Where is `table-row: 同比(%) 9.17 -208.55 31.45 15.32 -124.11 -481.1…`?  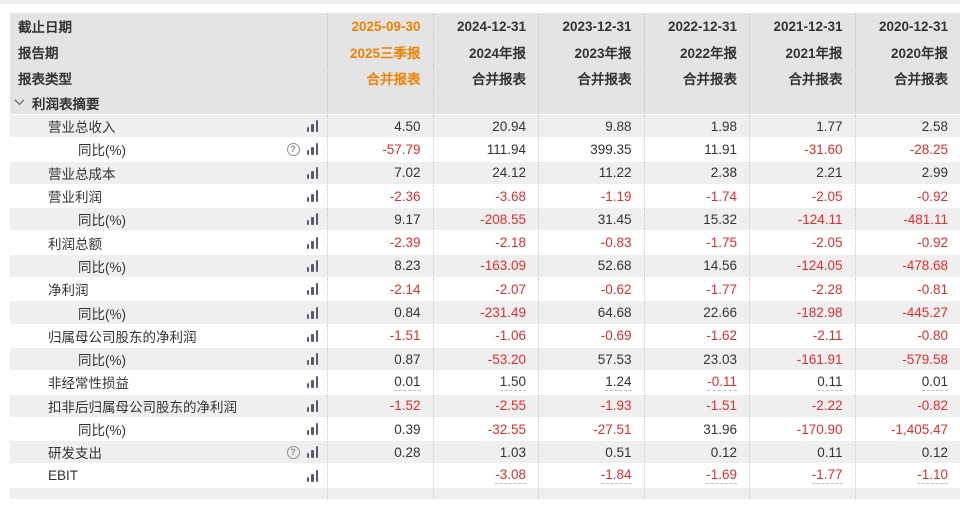
table-row: 同比(%) 9.17 -208.55 31.45 15.32 -124.11 -481.1… is located at coordinates (485, 220).